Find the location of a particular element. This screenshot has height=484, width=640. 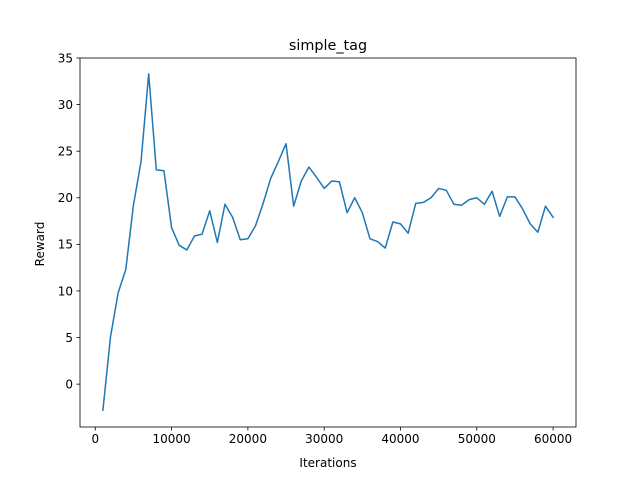

y-tick-label: 30 is located at coordinates (65, 105).